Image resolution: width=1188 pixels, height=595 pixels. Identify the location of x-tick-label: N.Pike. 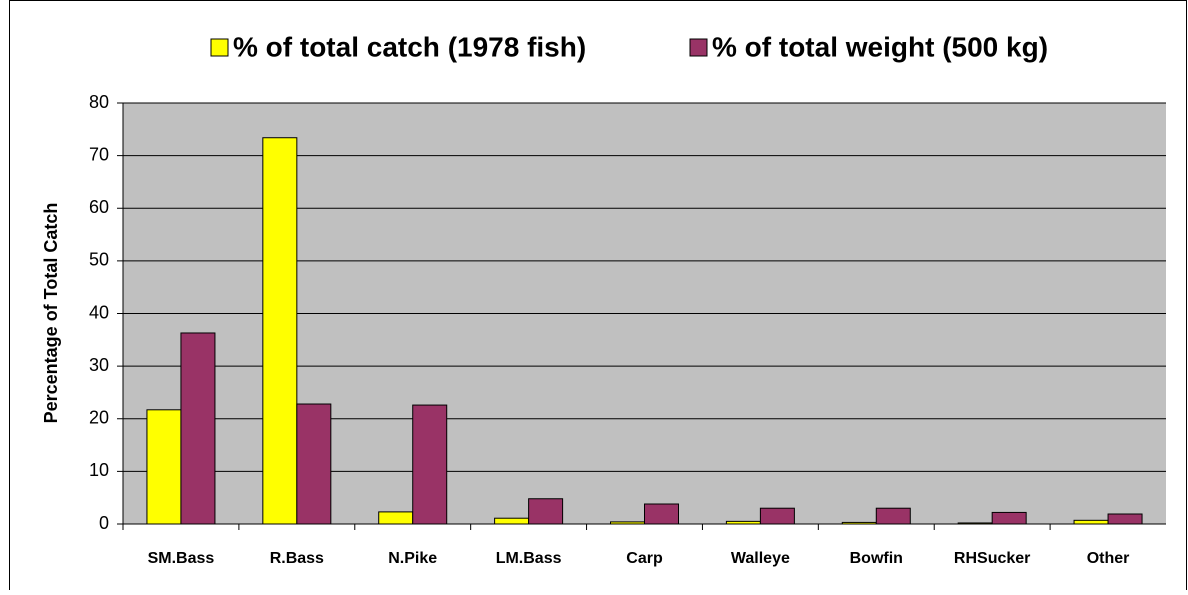
(412, 558).